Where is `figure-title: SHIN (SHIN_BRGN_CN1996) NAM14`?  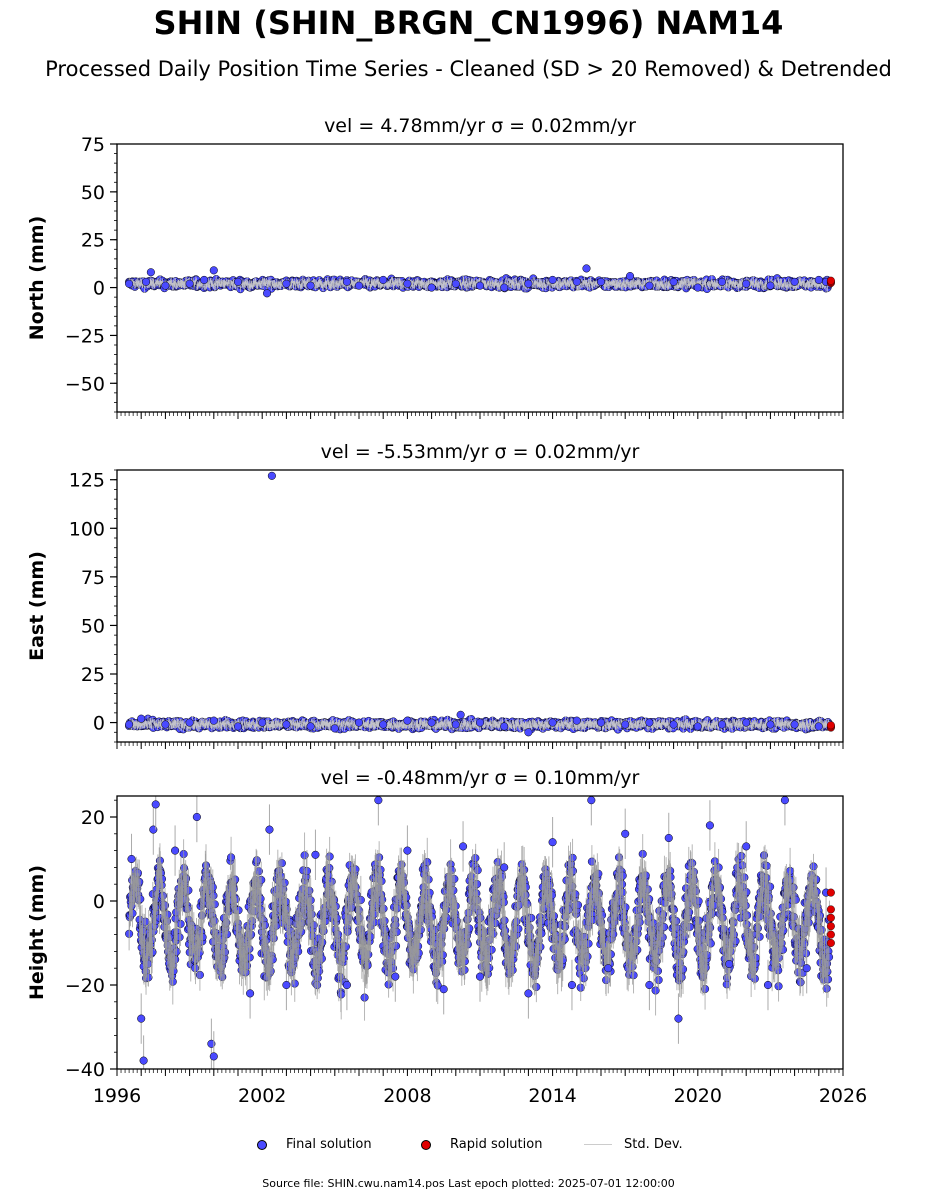
figure-title: SHIN (SHIN_BRGN_CN1996) NAM14 is located at coordinates (468, 23).